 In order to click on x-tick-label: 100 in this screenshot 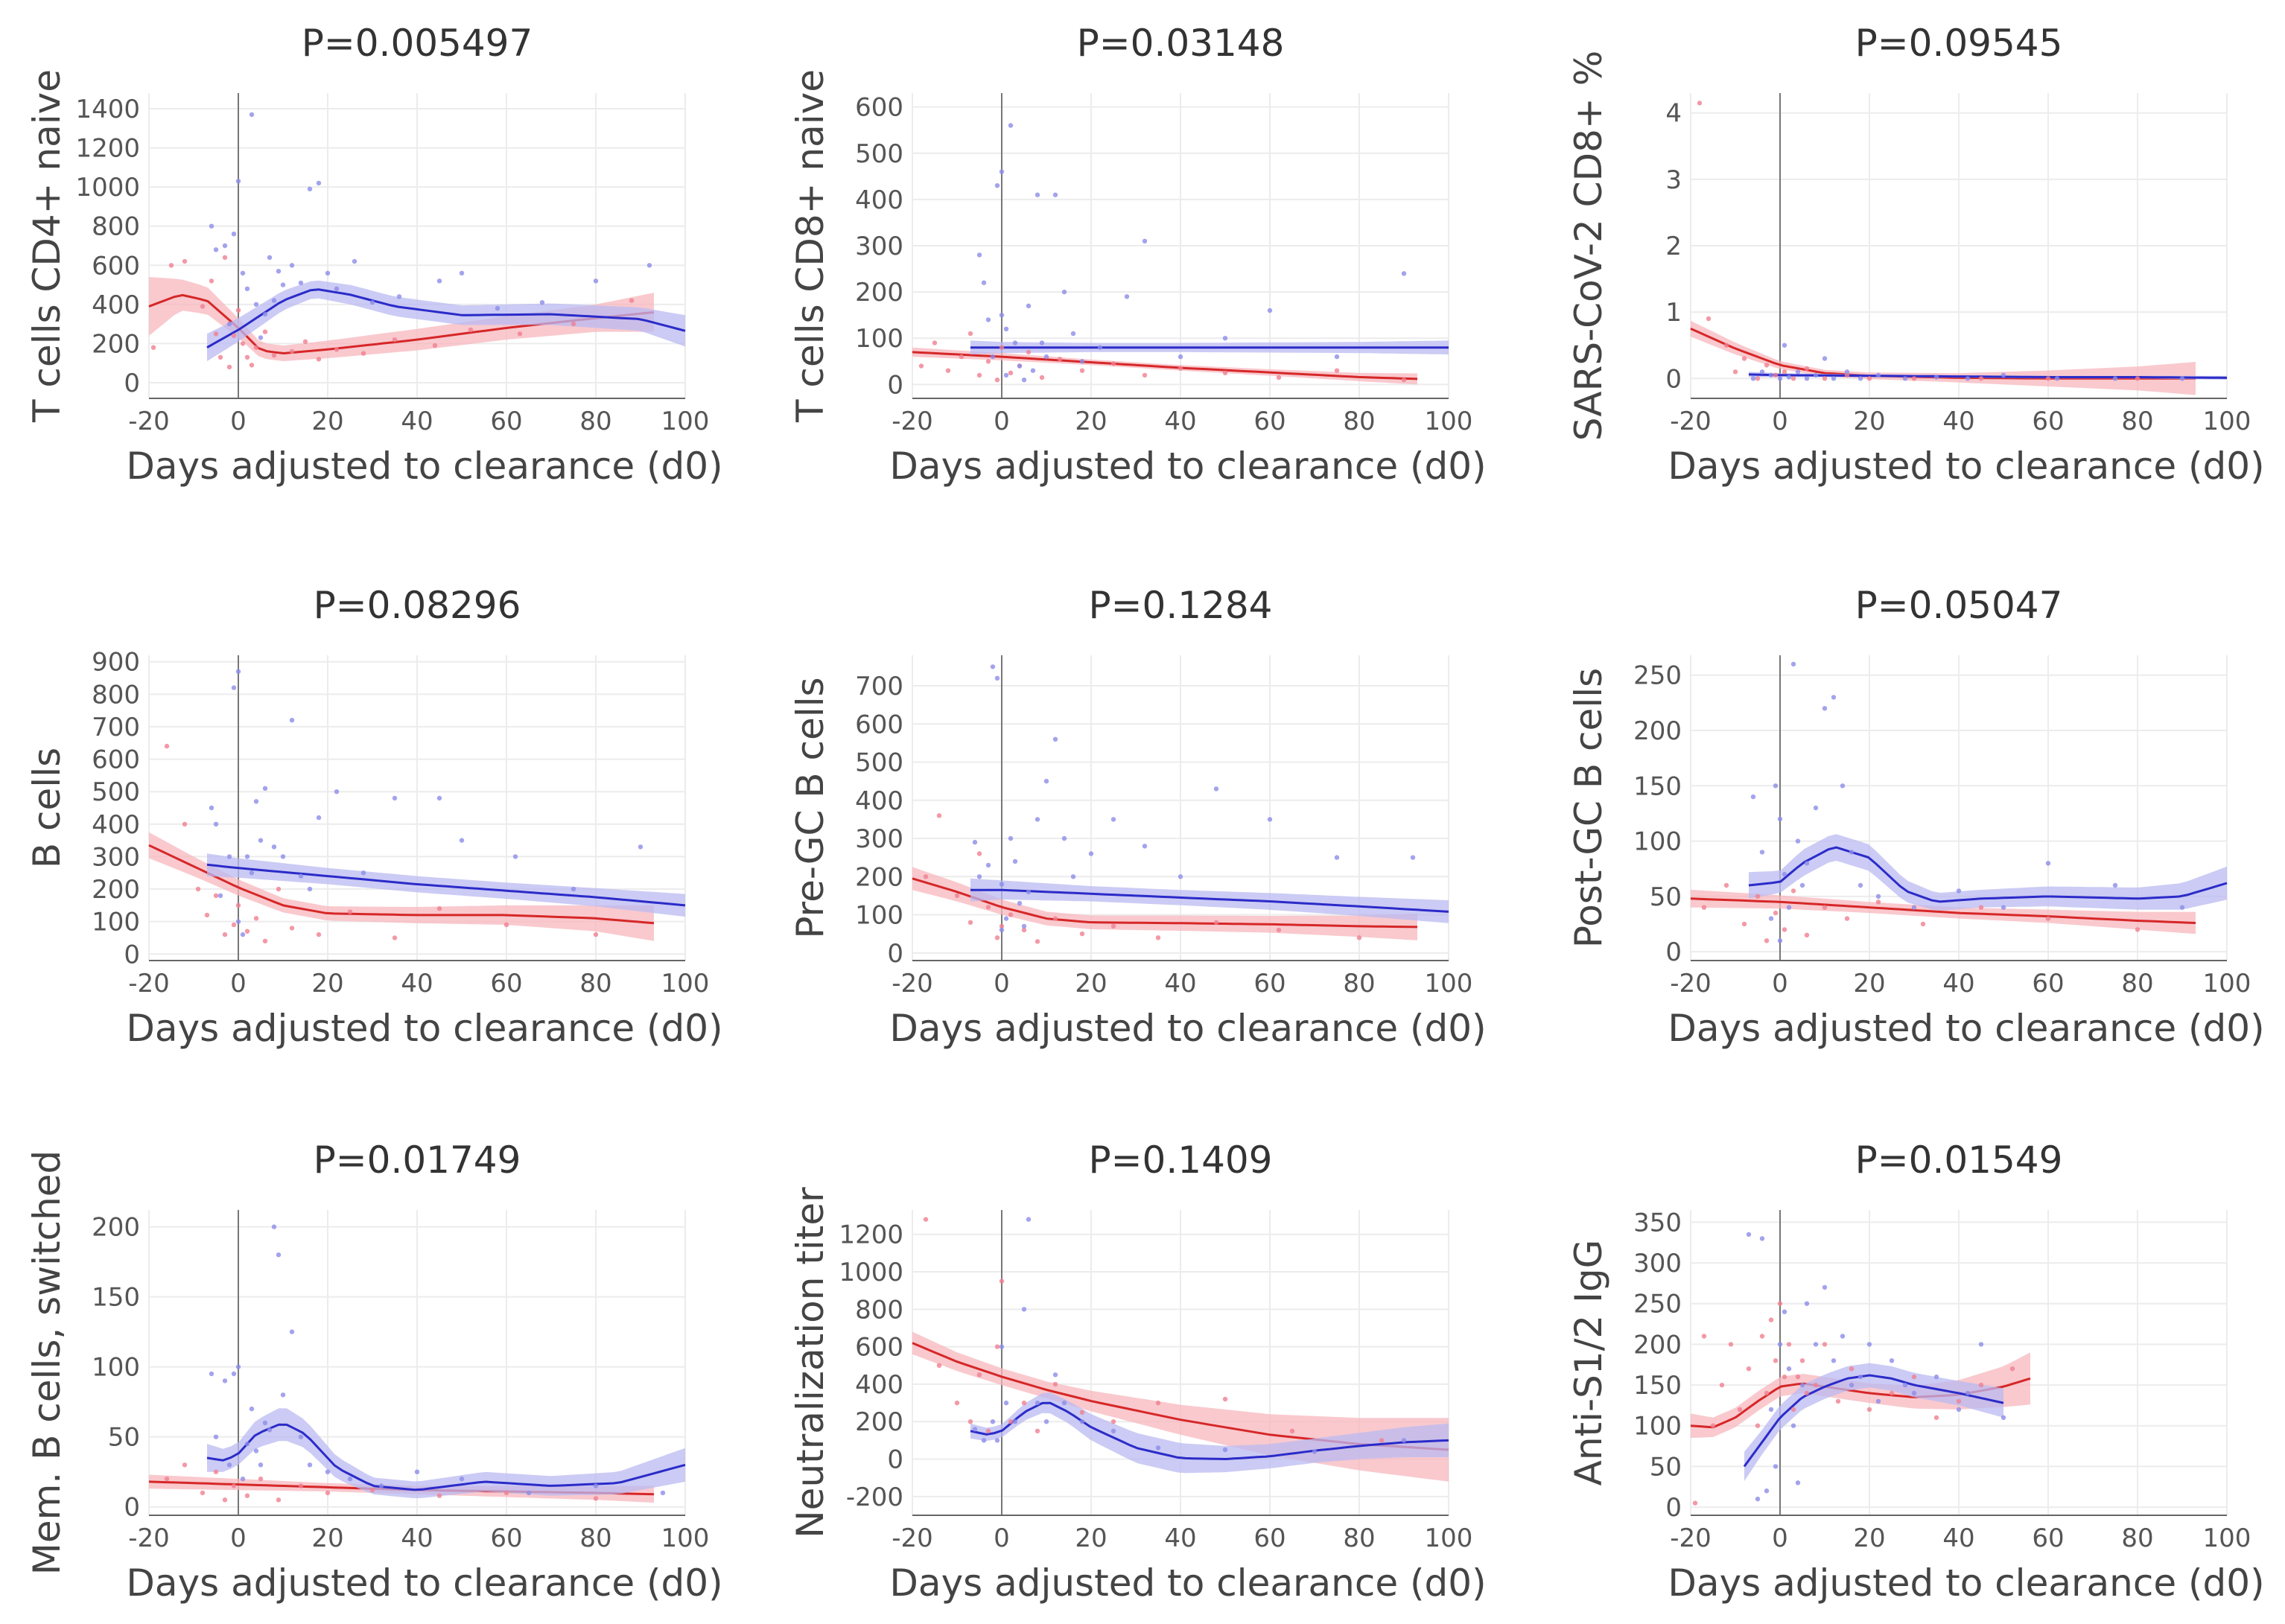, I will do `click(1449, 984)`.